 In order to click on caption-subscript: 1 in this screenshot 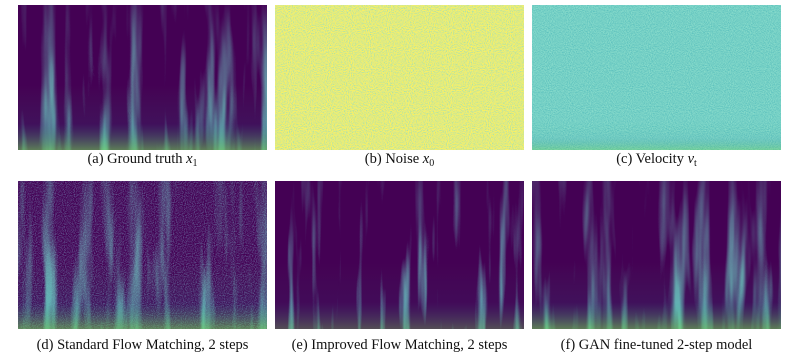, I will do `click(195, 163)`.